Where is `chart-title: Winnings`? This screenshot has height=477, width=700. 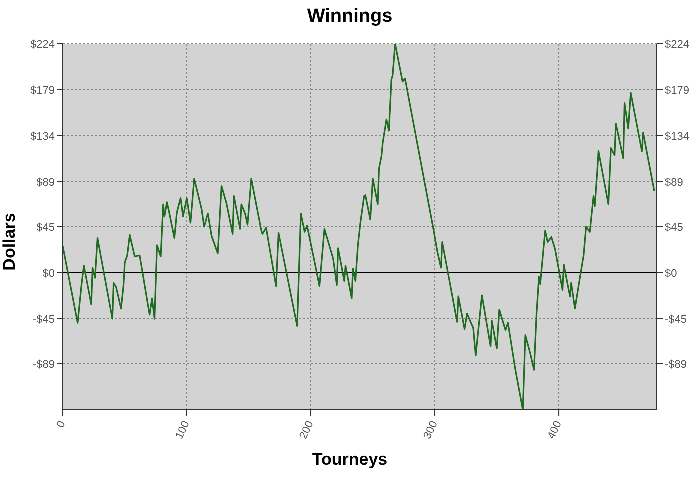 chart-title: Winnings is located at coordinates (350, 17).